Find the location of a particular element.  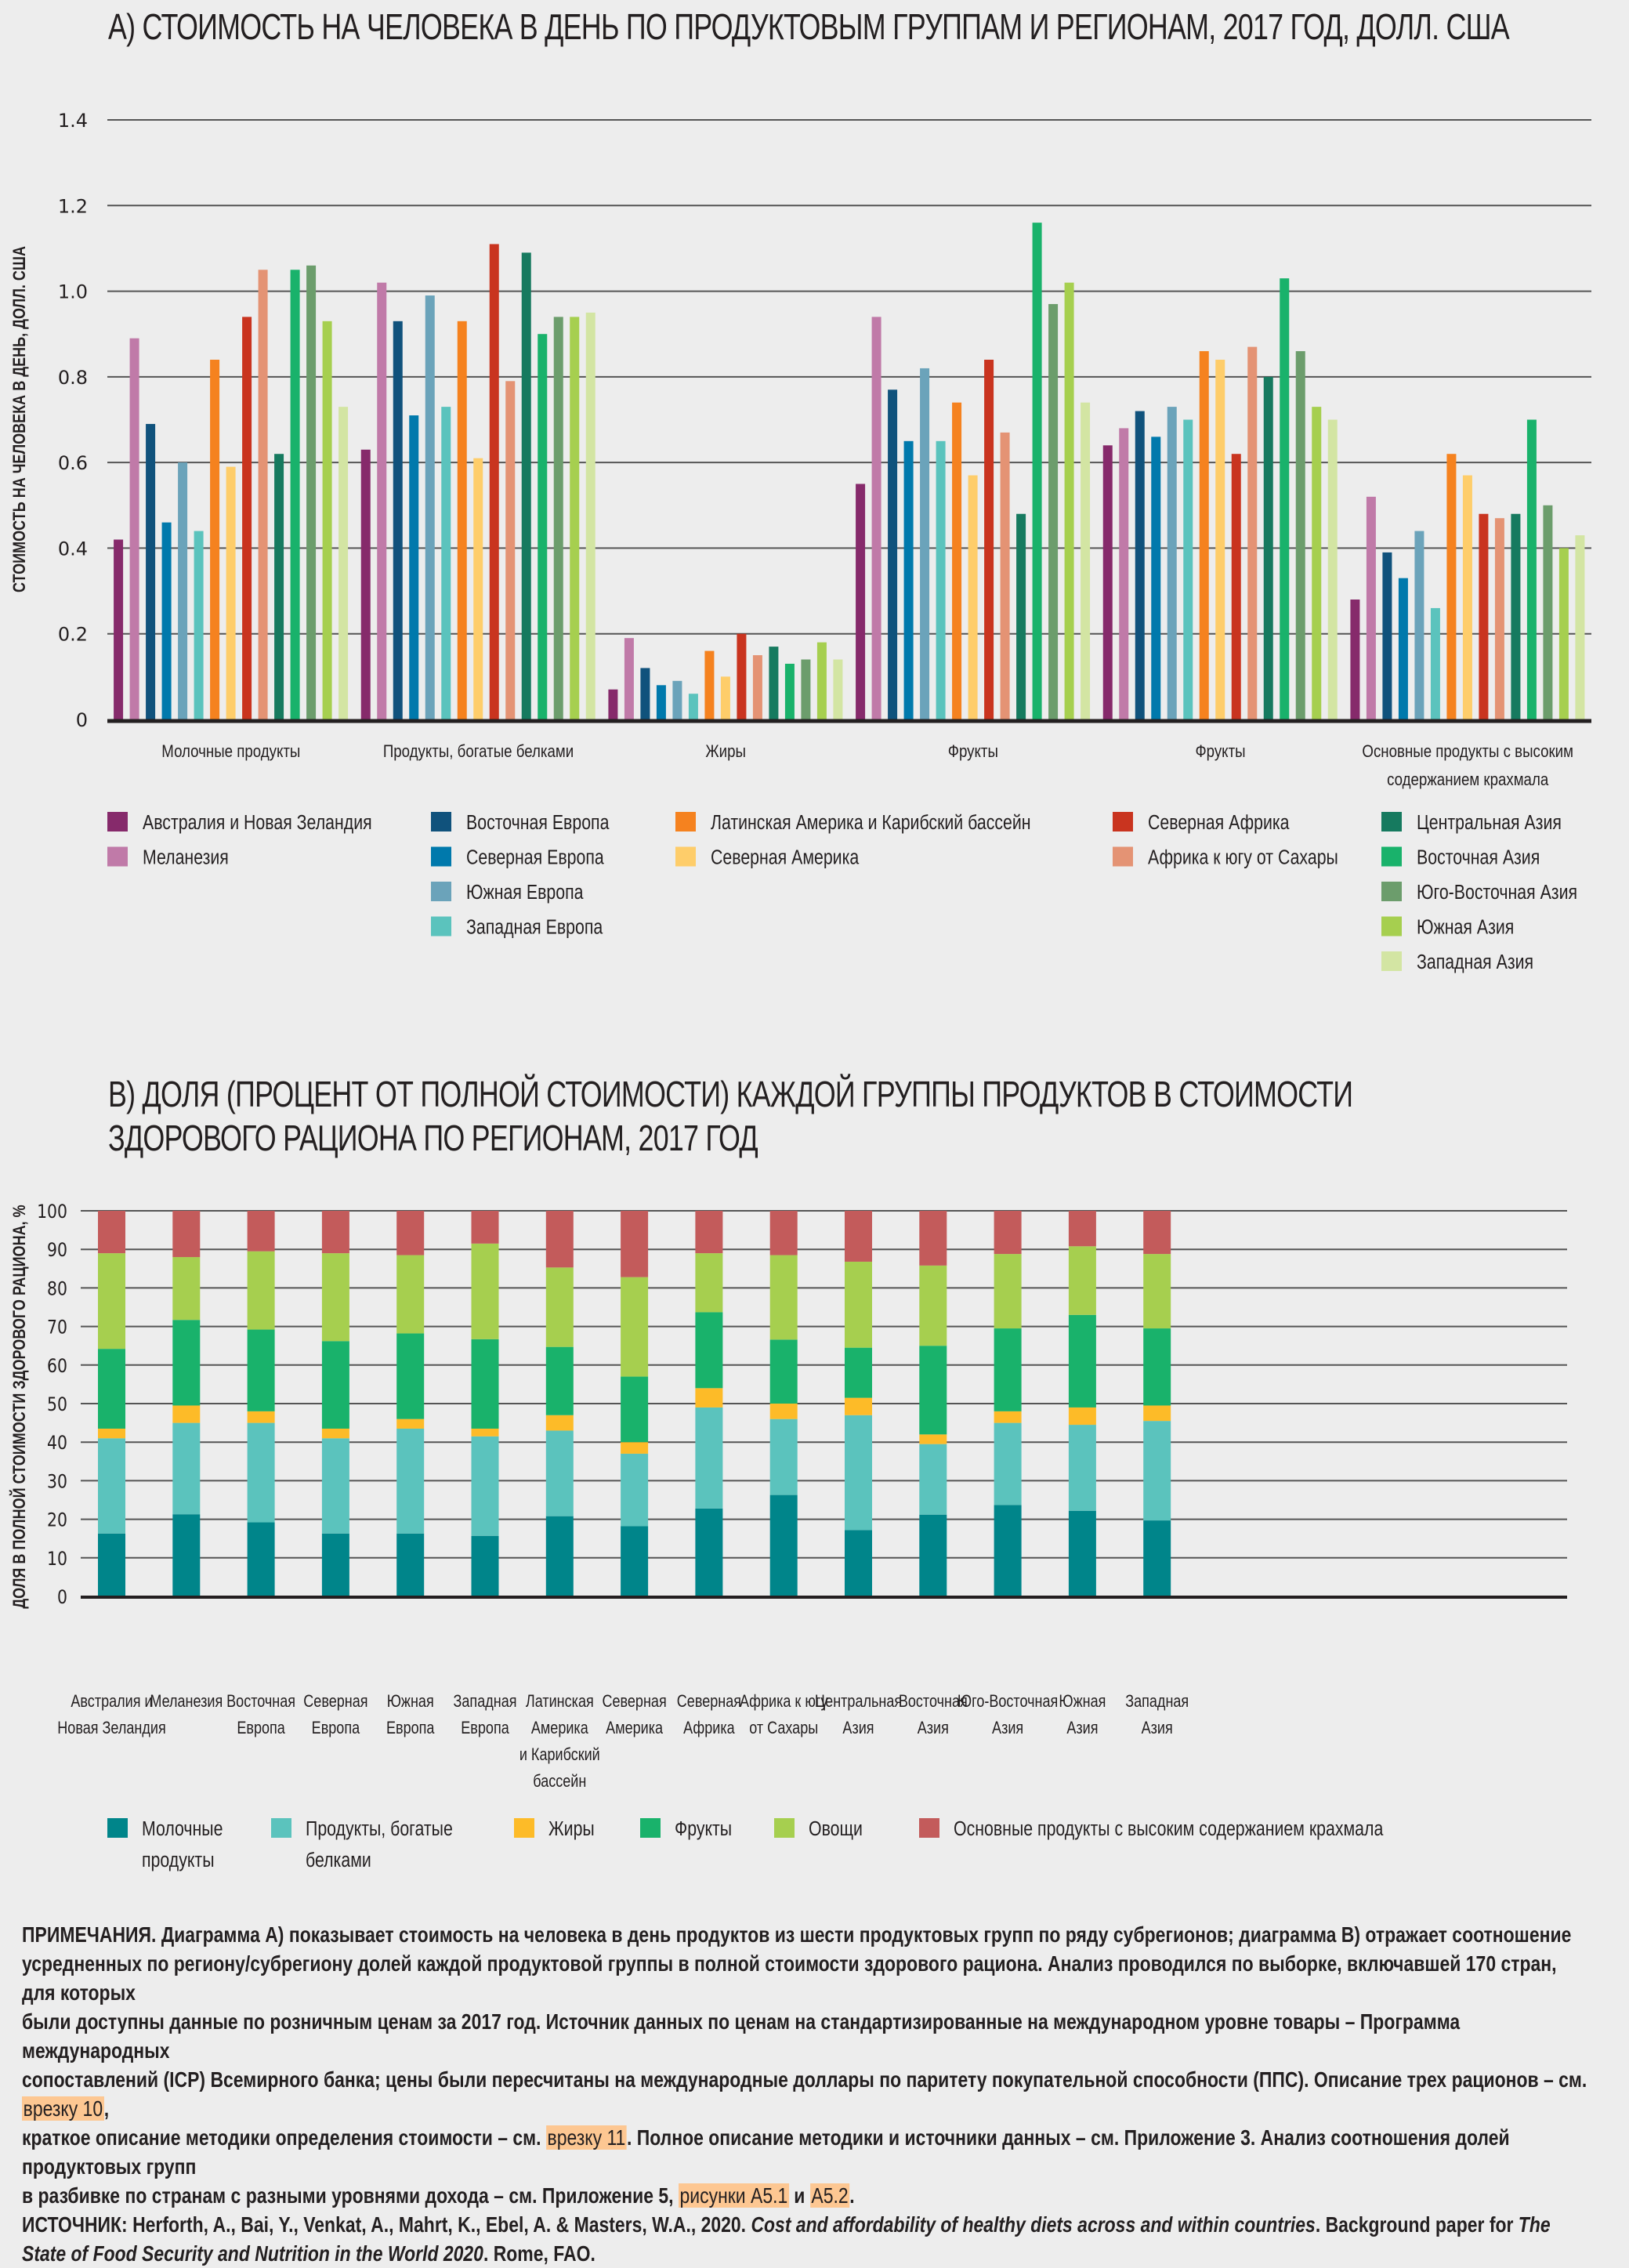

legend-label: Западная Европа is located at coordinates (534, 928).